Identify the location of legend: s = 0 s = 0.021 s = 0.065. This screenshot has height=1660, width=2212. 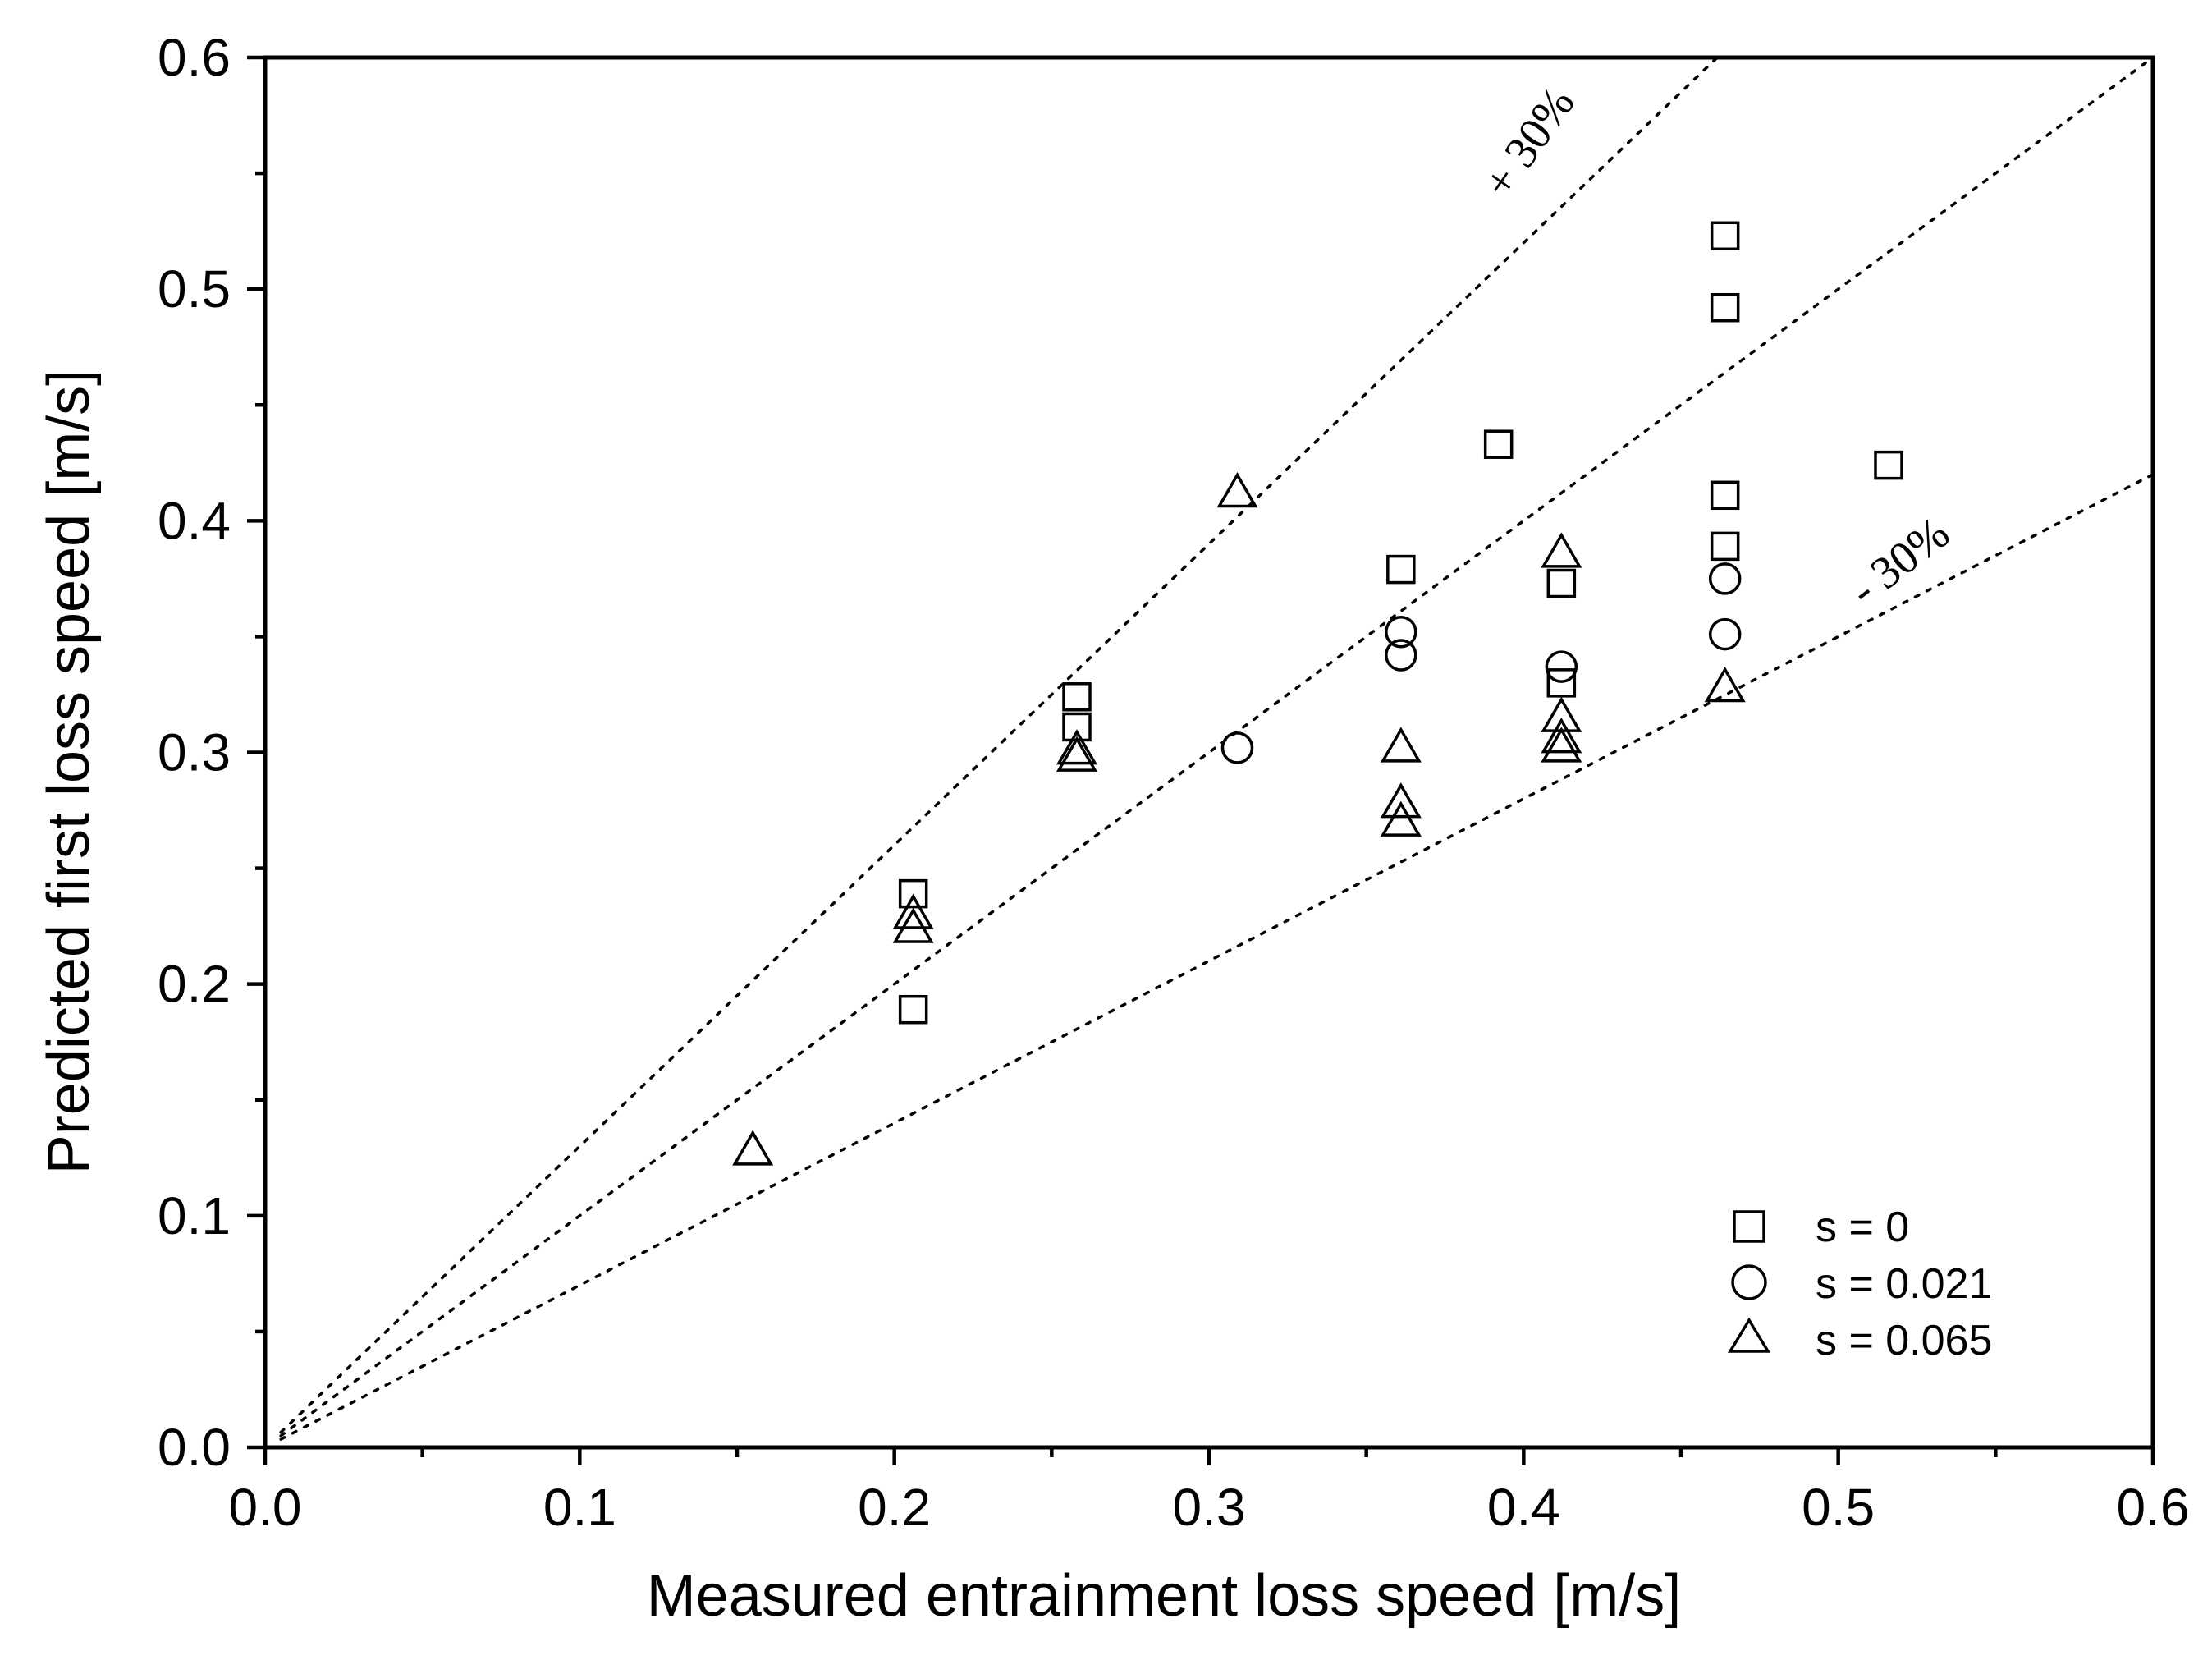
(1860, 1284).